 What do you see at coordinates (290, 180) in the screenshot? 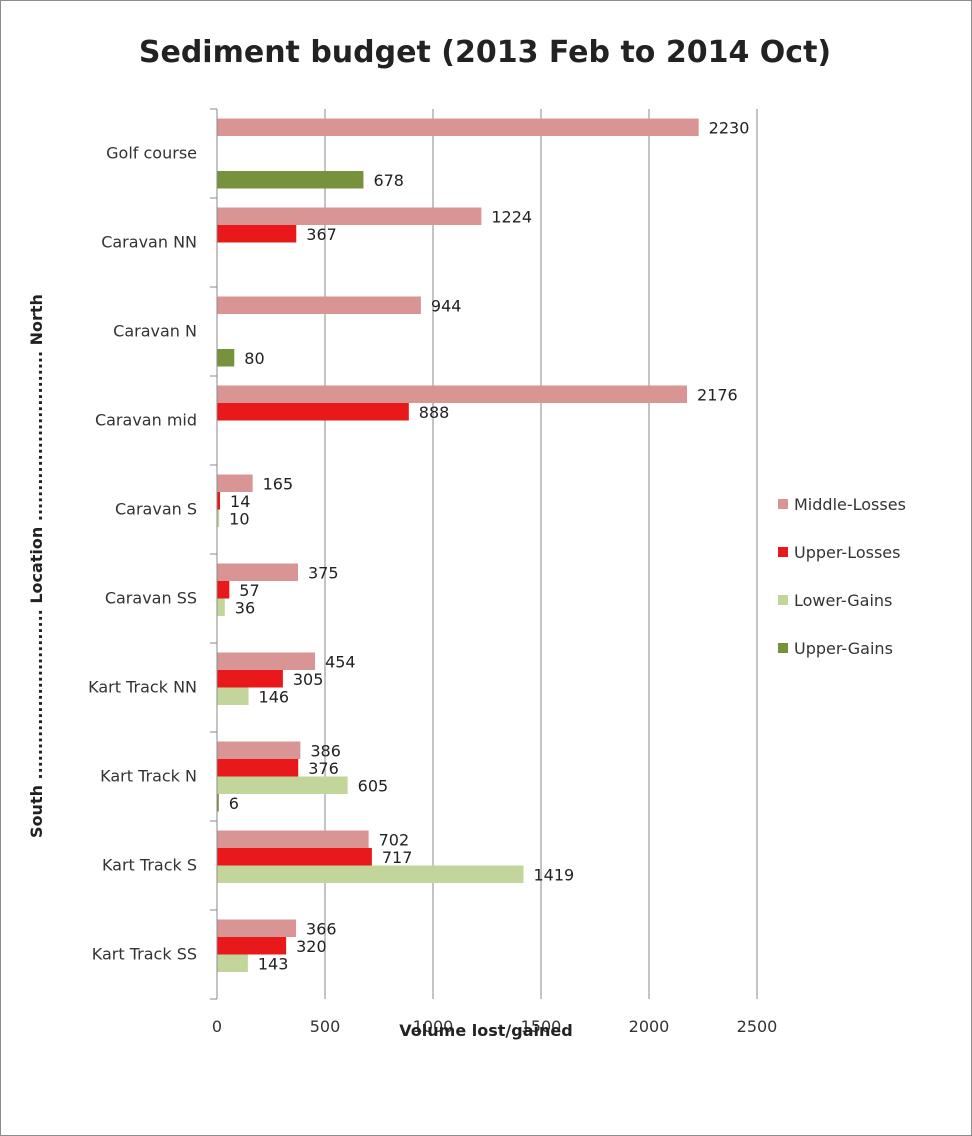
I see `bar-upper-gains-golf-course` at bounding box center [290, 180].